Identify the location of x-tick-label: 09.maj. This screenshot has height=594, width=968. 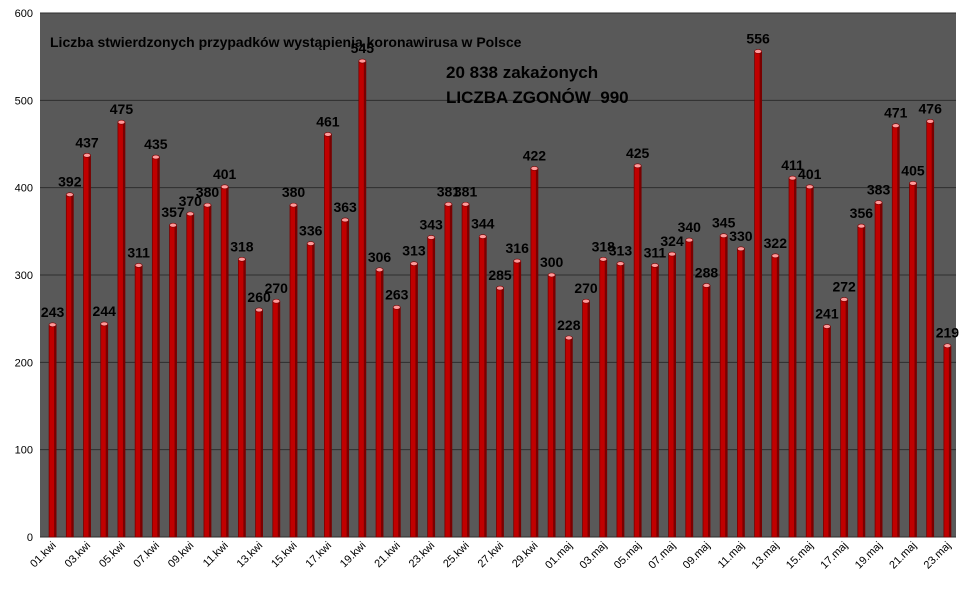
(697, 556).